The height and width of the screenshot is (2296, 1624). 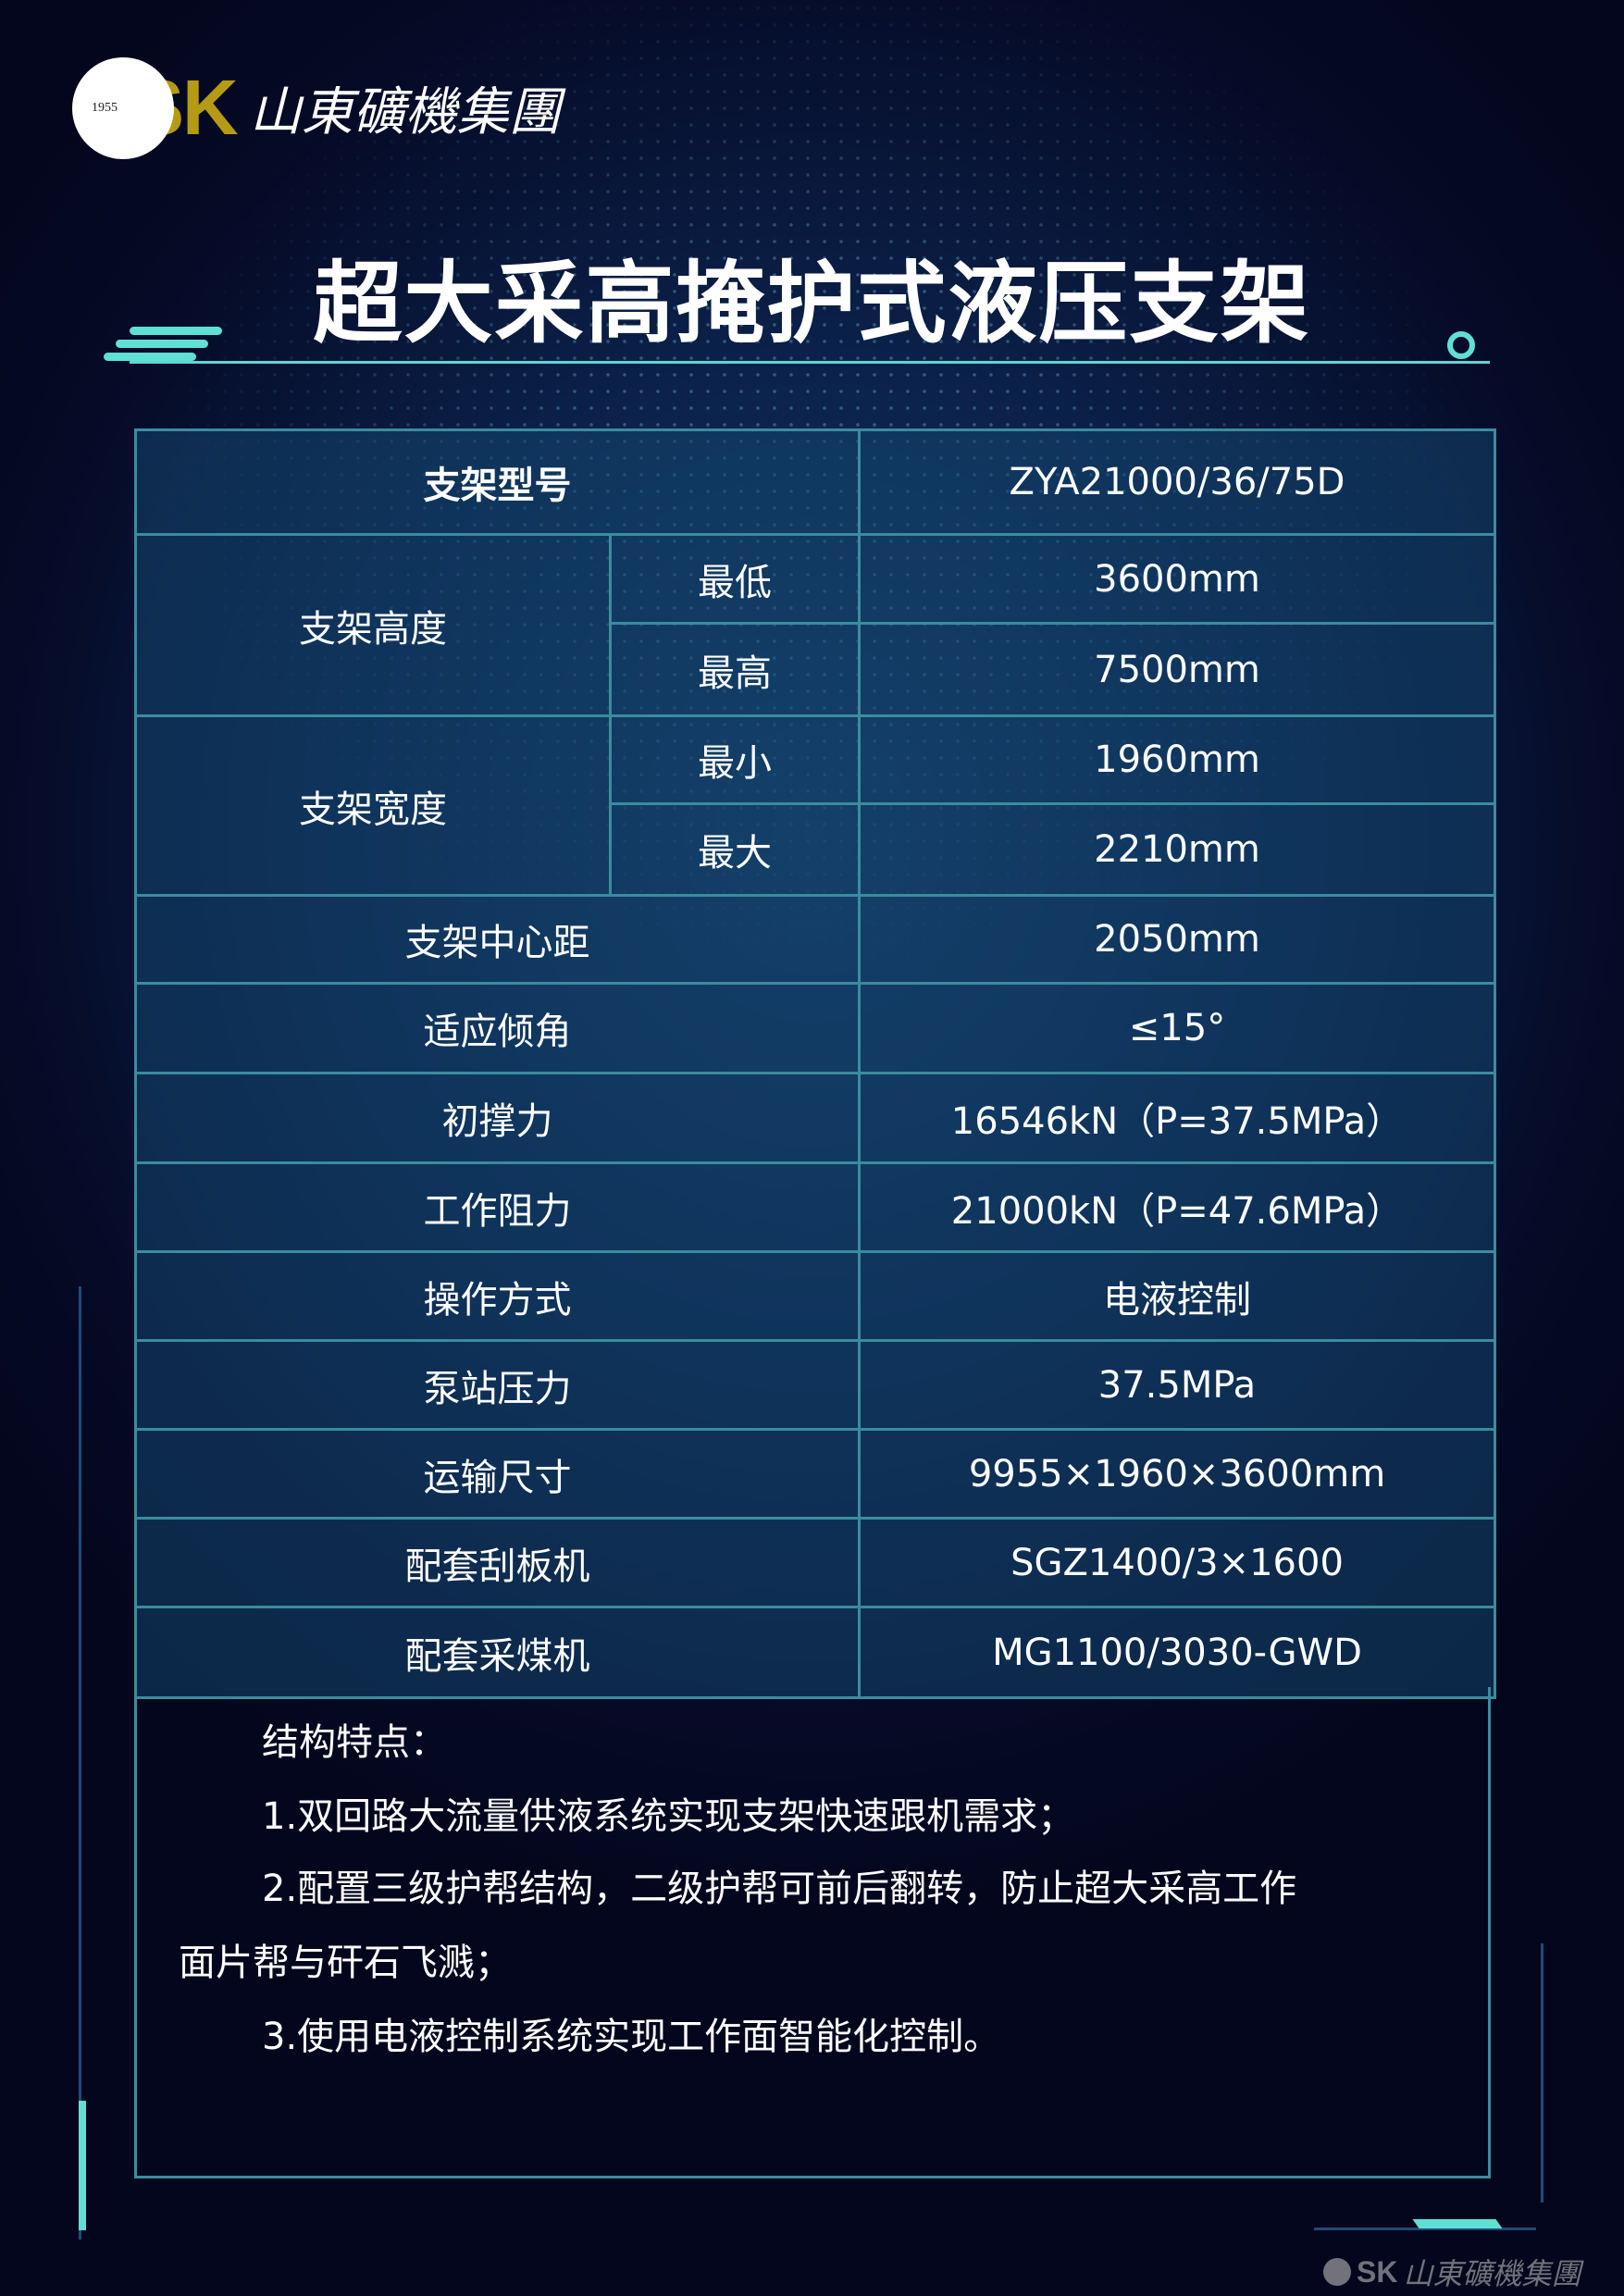 I want to click on page-title: 超大采高掩护式液压支架, so click(x=812, y=304).